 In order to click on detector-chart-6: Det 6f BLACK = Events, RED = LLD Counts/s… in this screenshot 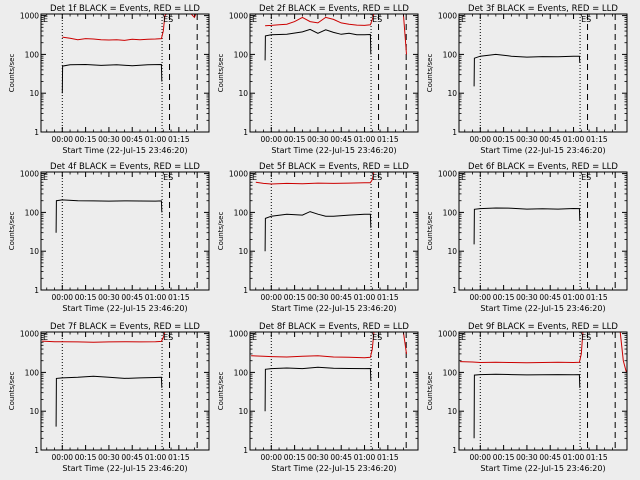, I will do `click(527, 237)`.